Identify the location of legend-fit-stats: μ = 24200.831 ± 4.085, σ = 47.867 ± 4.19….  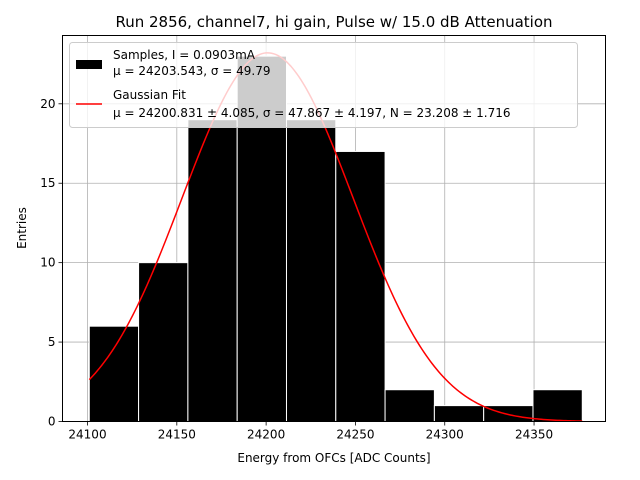
(312, 113).